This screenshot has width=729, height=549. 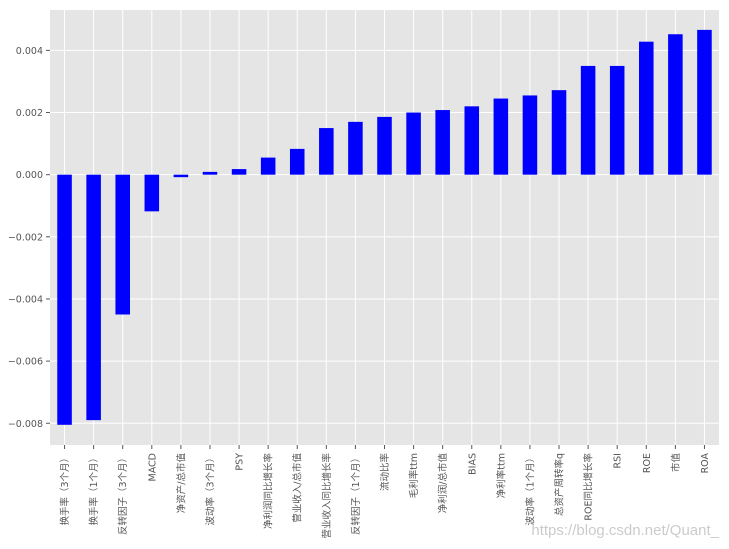 I want to click on x-tick-label: 波动率（3个月）, so click(x=210, y=489).